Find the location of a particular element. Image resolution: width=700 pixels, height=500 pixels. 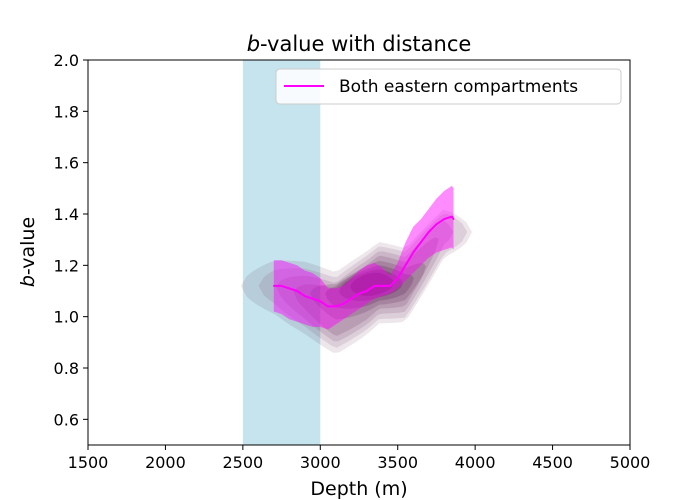

y-axis-label-italic: b is located at coordinates (28, 281).